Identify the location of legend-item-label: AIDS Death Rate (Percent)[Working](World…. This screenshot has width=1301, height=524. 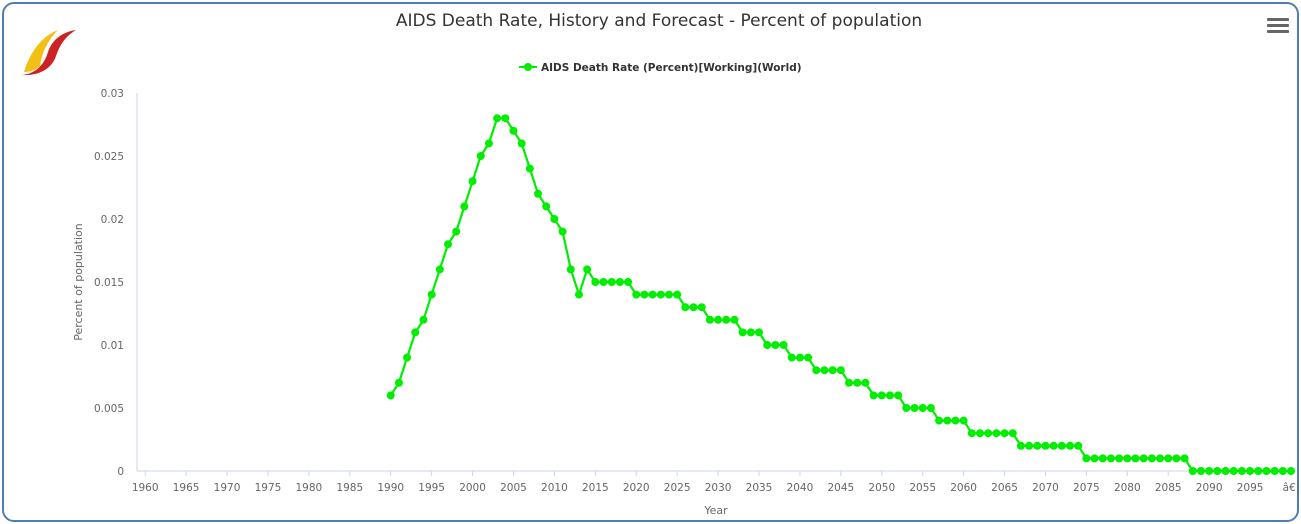
(671, 68).